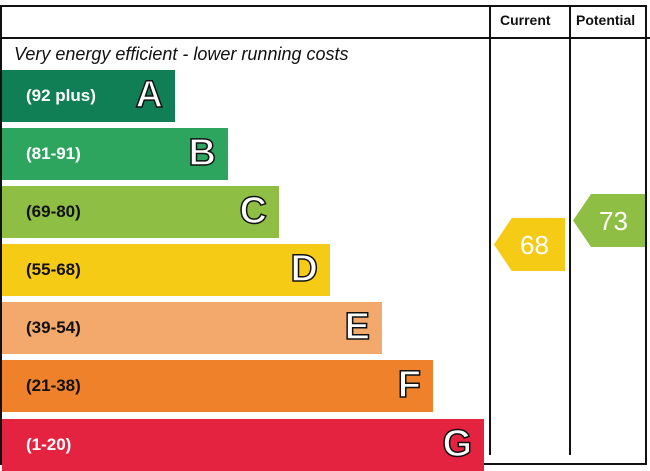 This screenshot has width=650, height=471. What do you see at coordinates (606, 20) in the screenshot?
I see `header-potential: Potential` at bounding box center [606, 20].